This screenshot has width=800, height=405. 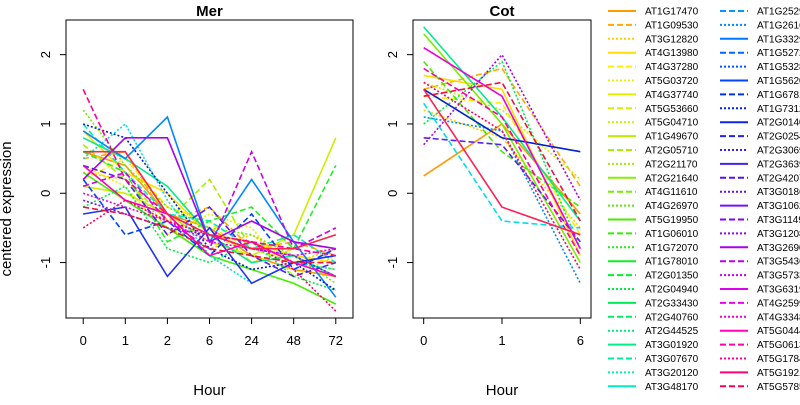 I want to click on legend-label: AT2G33430, so click(x=672, y=303).